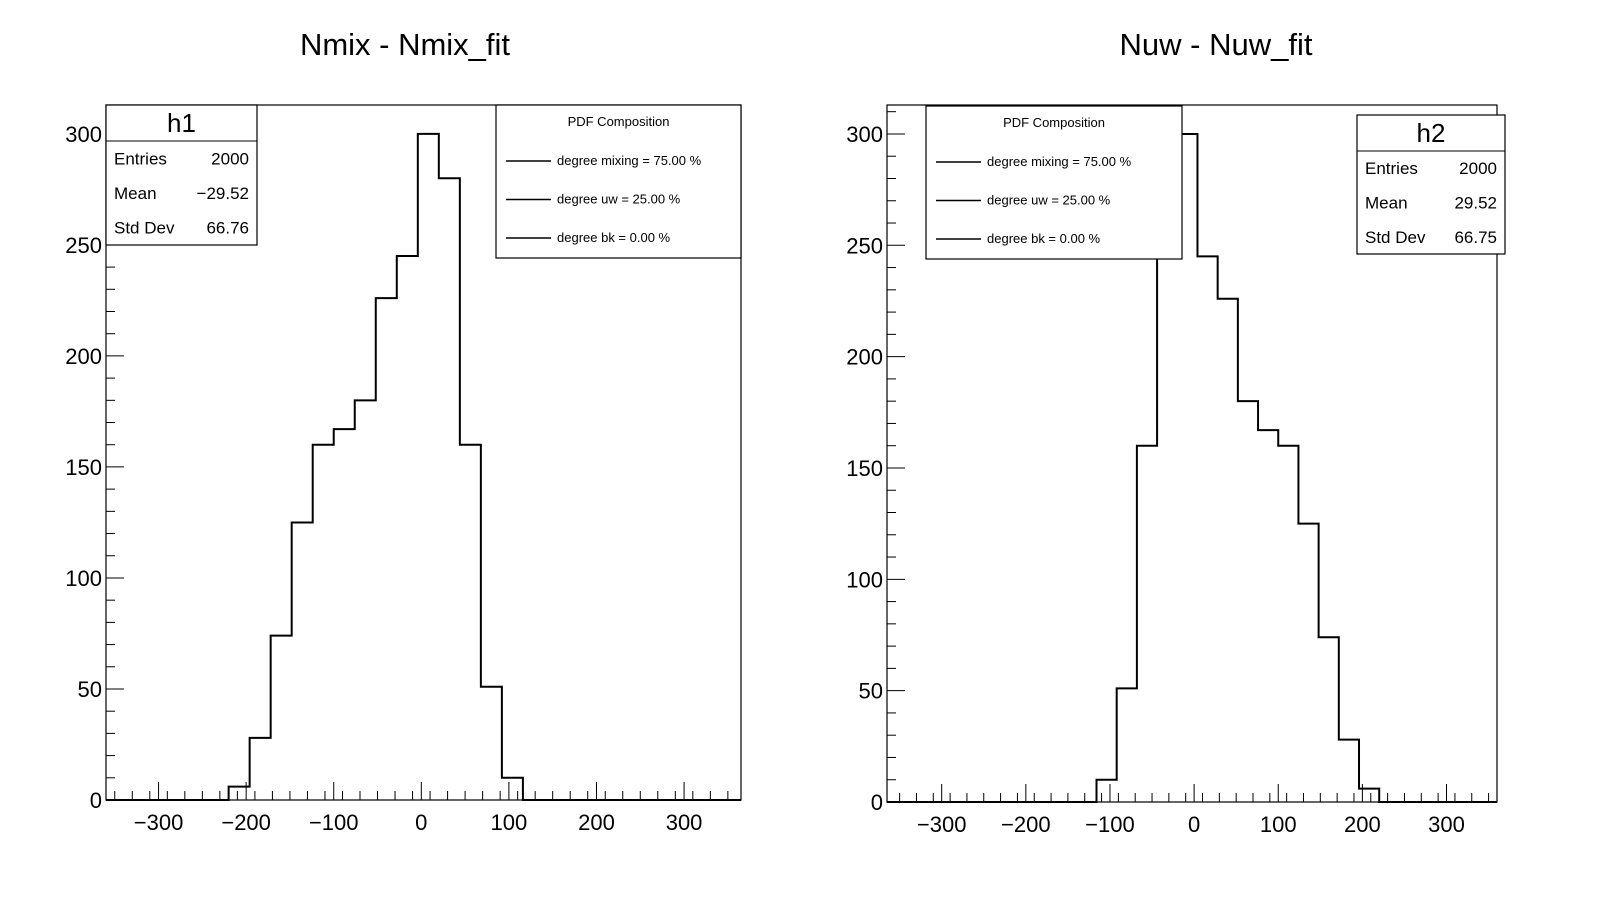 Image resolution: width=1617 pixels, height=905 pixels. Describe the element at coordinates (1475, 237) in the screenshot. I see `stats-value: 66.75` at that location.